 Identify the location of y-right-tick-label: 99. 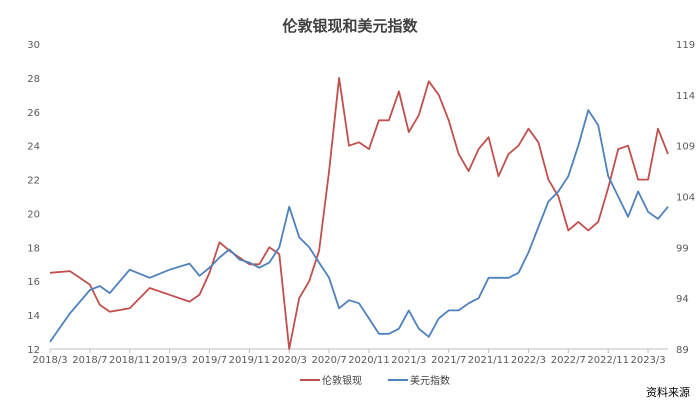
(682, 248).